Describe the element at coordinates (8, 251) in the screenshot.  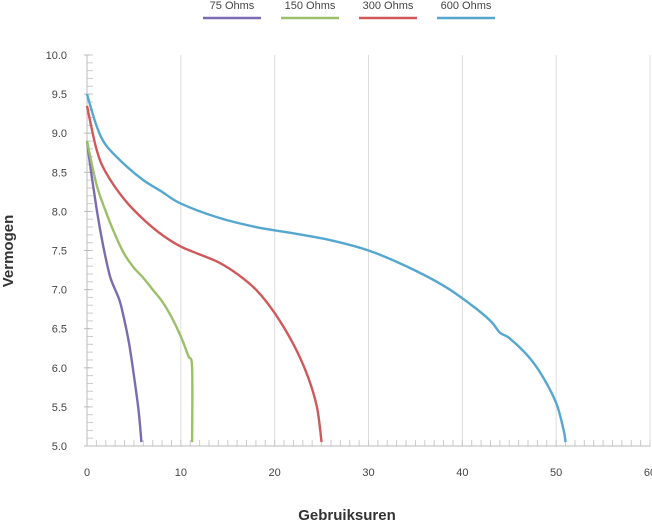
I see `y-axis-title: Vermogen` at that location.